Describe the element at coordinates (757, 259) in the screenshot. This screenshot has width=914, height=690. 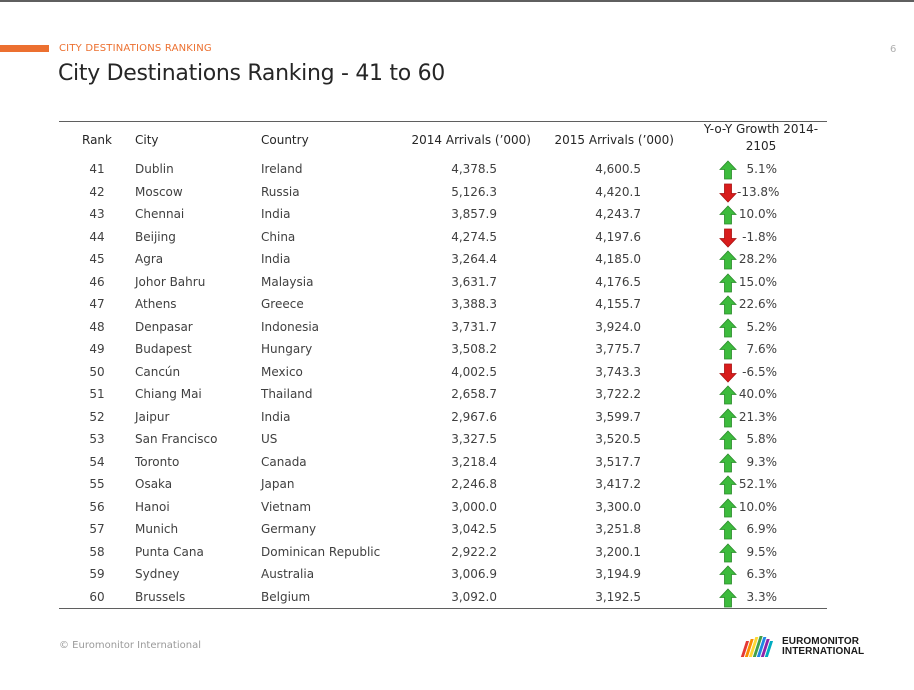
I see `cell-growth: 28.2%` at that location.